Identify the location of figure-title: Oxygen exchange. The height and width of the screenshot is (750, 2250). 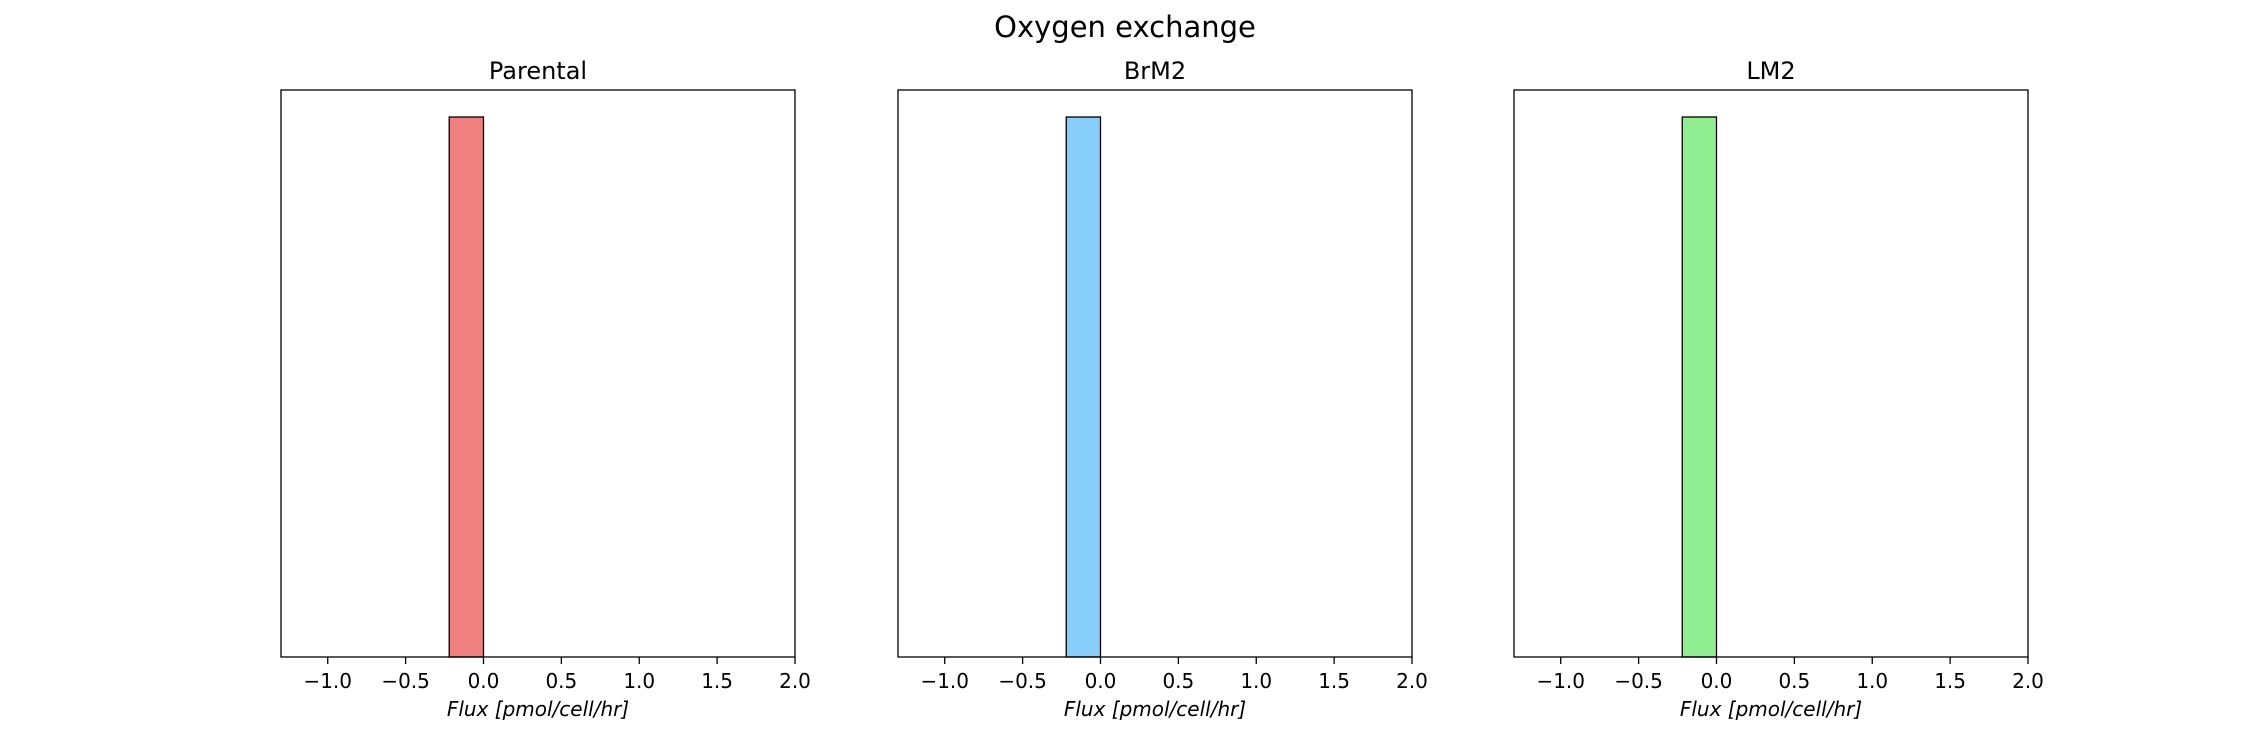
(1125, 27).